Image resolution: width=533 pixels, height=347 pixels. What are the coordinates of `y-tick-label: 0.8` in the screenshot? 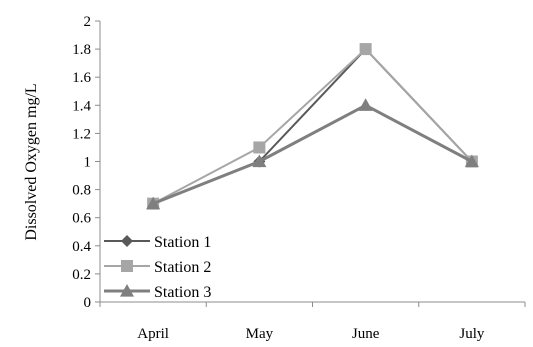 It's located at (81, 191).